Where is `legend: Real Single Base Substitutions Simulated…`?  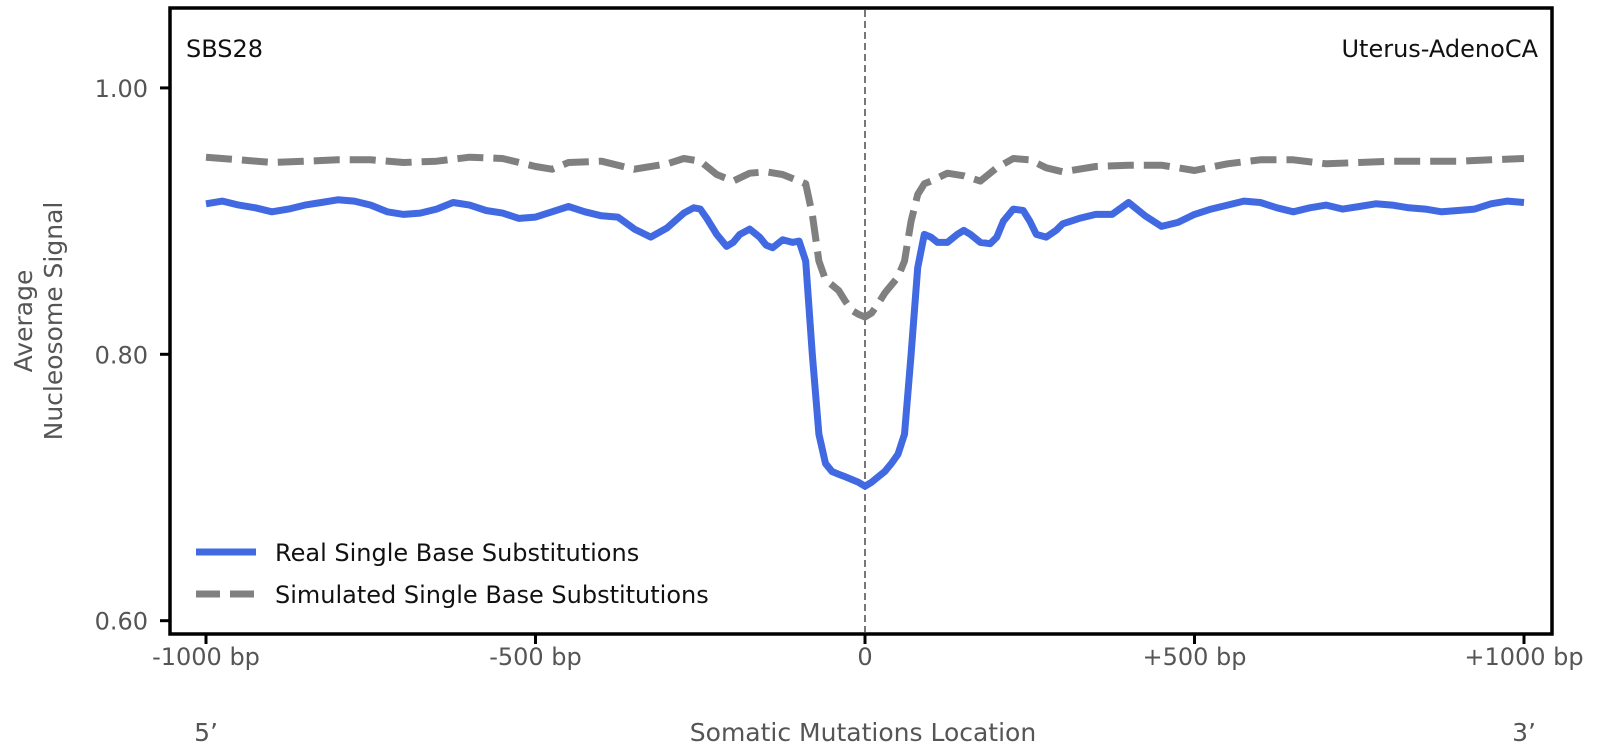
legend: Real Single Base Substitutions Simulated… is located at coordinates (452, 574).